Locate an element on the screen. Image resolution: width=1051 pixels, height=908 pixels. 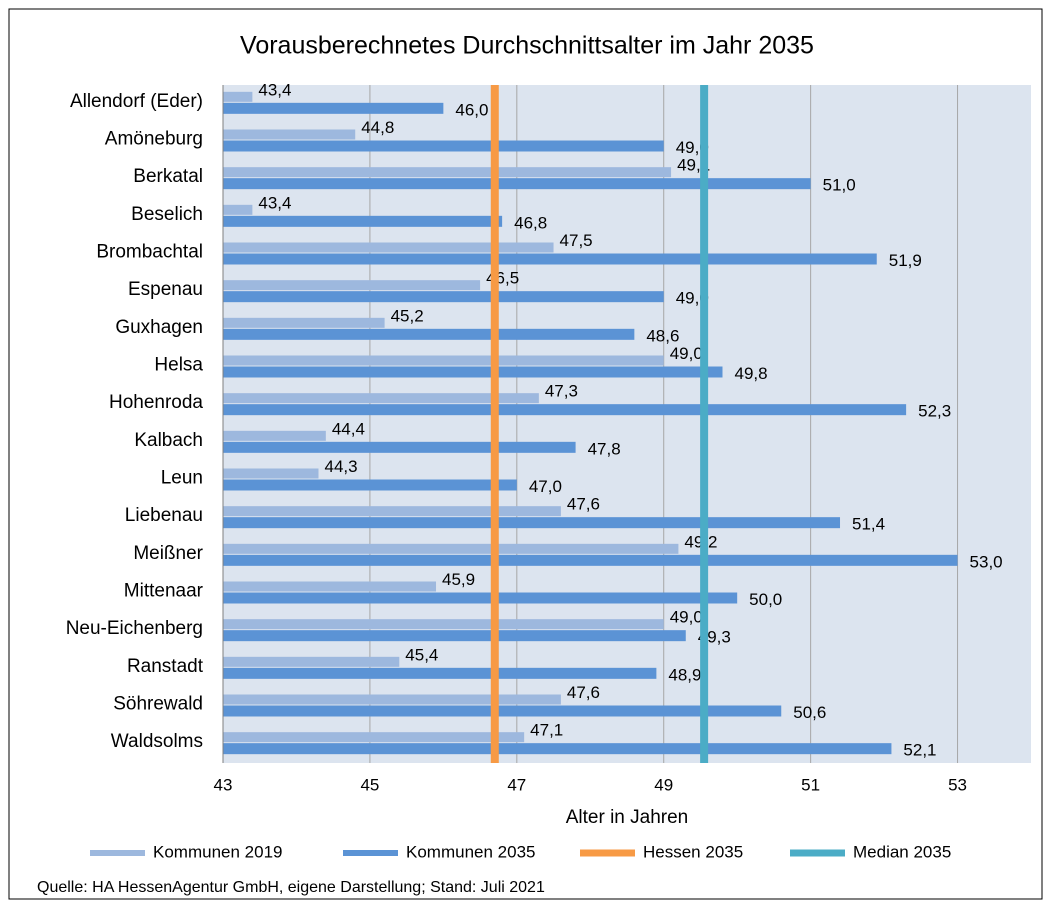
y-tick-label: Leun is located at coordinates (182, 478).